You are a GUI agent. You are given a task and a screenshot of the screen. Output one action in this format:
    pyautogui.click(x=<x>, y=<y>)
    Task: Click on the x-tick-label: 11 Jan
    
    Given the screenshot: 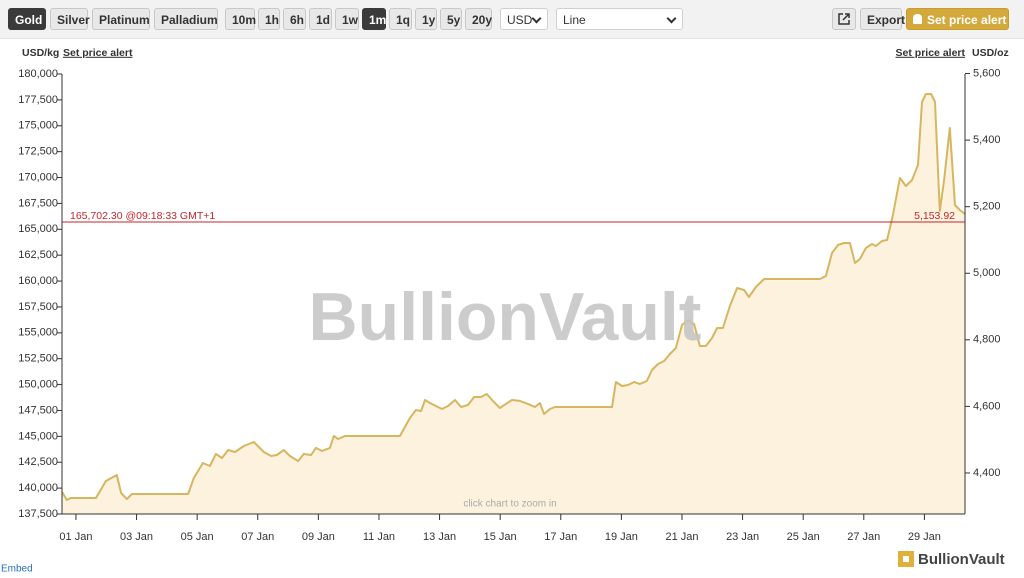 What is the action you would take?
    pyautogui.click(x=379, y=537)
    